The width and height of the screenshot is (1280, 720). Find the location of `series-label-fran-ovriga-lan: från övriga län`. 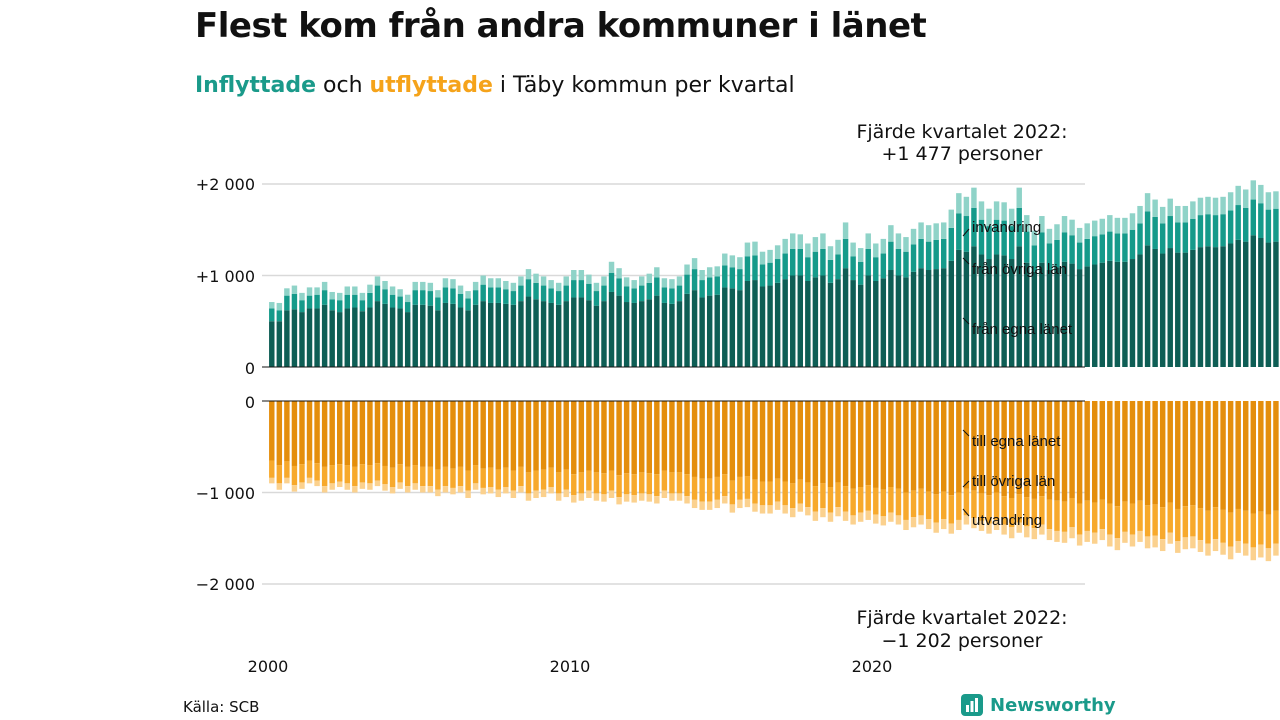

series-label-fran-ovriga-lan: från övriga län is located at coordinates (1019, 269).